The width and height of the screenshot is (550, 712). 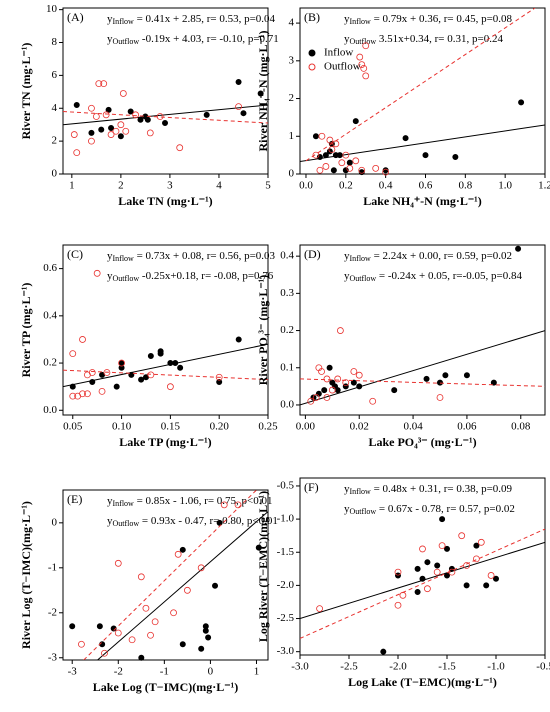 What do you see at coordinates (263, 566) in the screenshot?
I see `y-axis-label: Log River (T−EMC)(mg·L⁻¹)` at bounding box center [263, 566].